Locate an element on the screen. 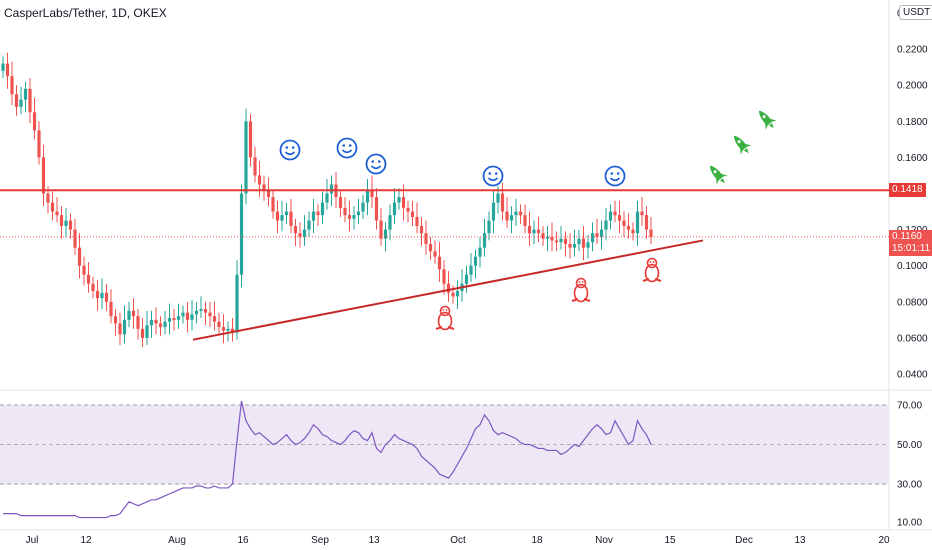 The width and height of the screenshot is (932, 550). penguin-annotations is located at coordinates (548, 294).